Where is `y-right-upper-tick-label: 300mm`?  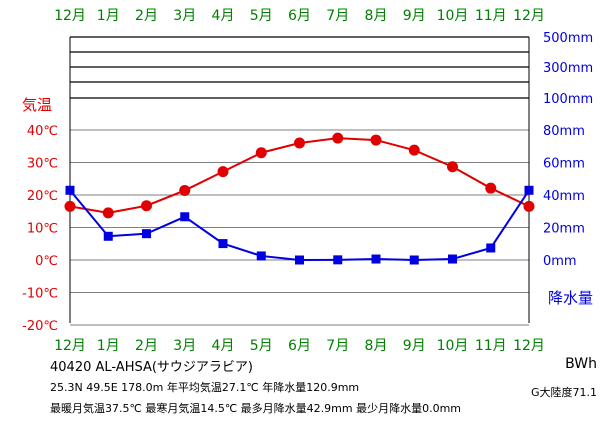
y-right-upper-tick-label: 300mm is located at coordinates (568, 68).